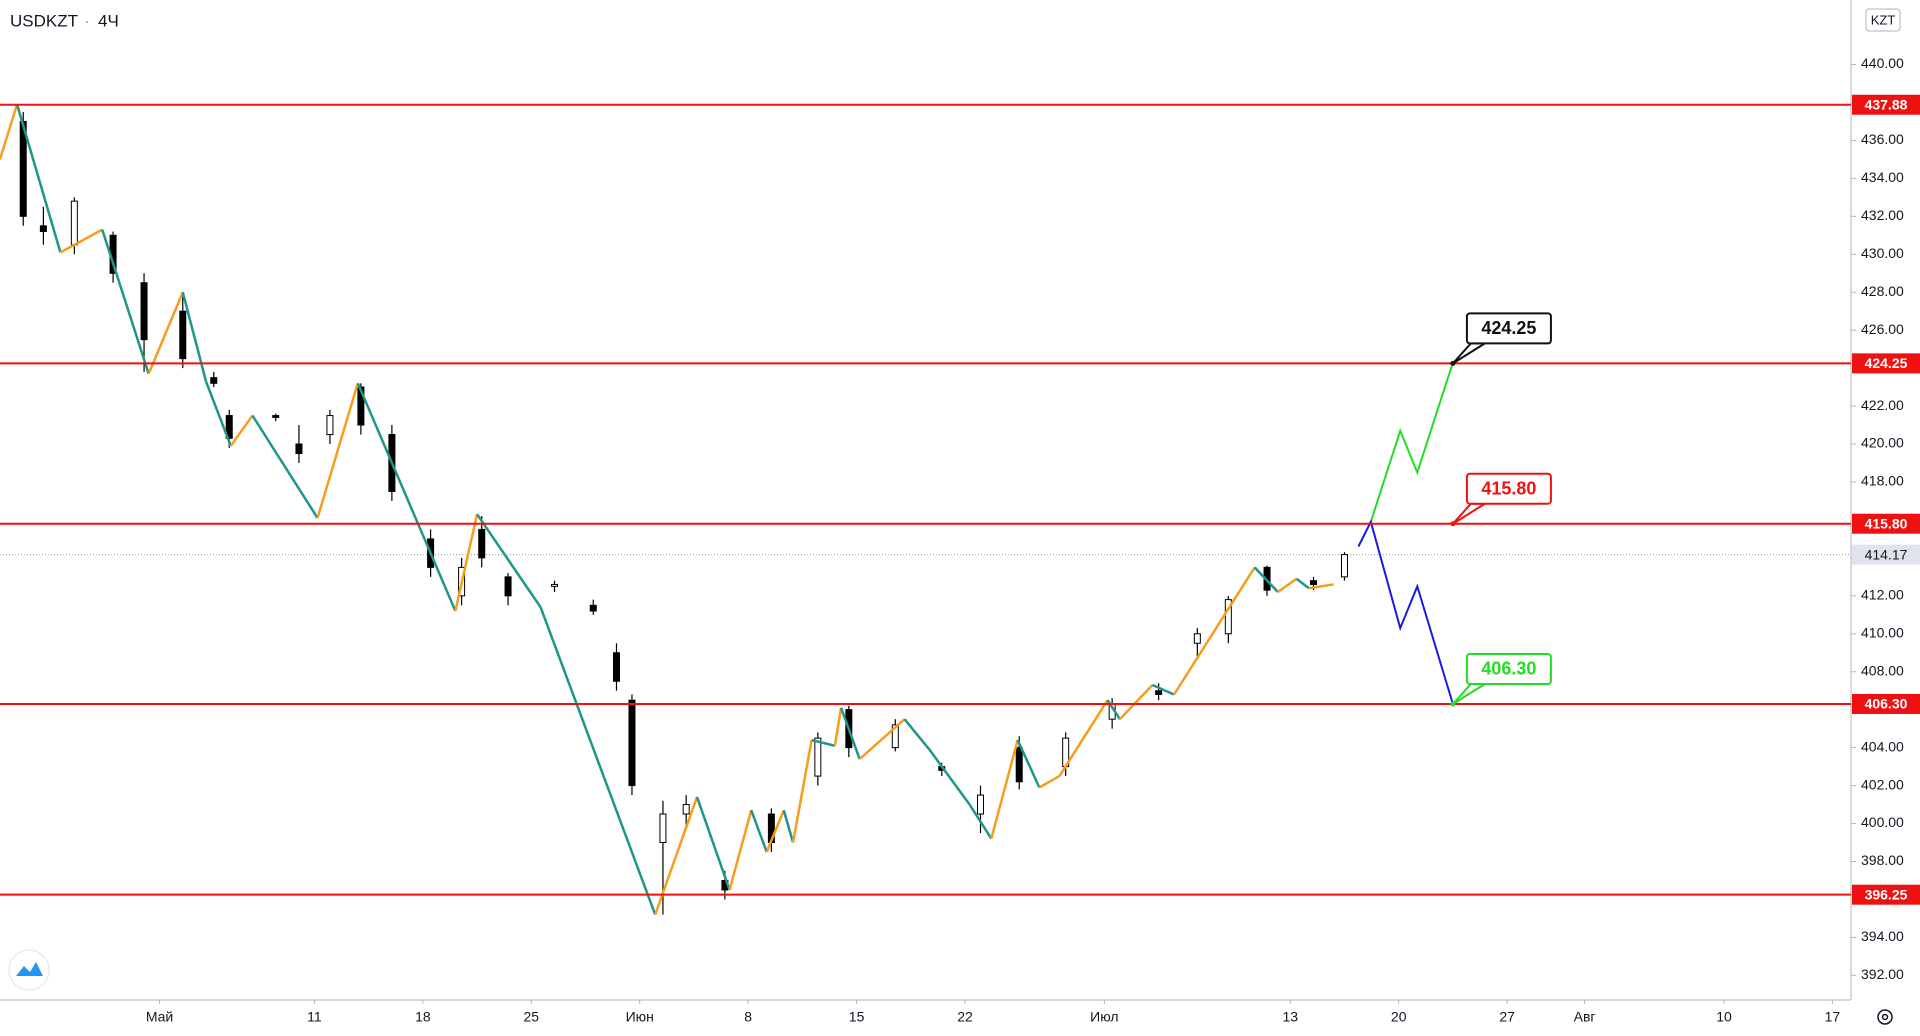 Image resolution: width=1920 pixels, height=1036 pixels. I want to click on x-tick-label: Июл, so click(1104, 1017).